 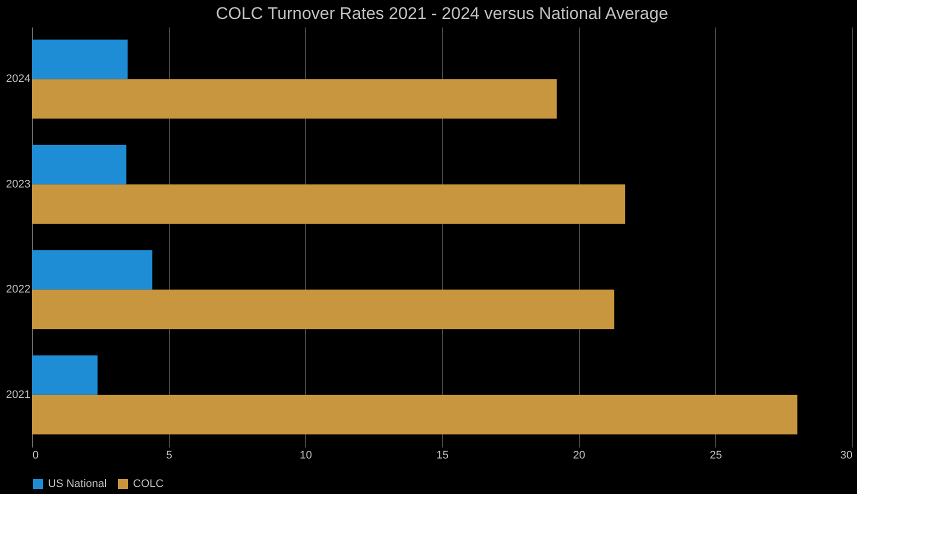 What do you see at coordinates (35, 456) in the screenshot?
I see `x-tick-label: 0` at bounding box center [35, 456].